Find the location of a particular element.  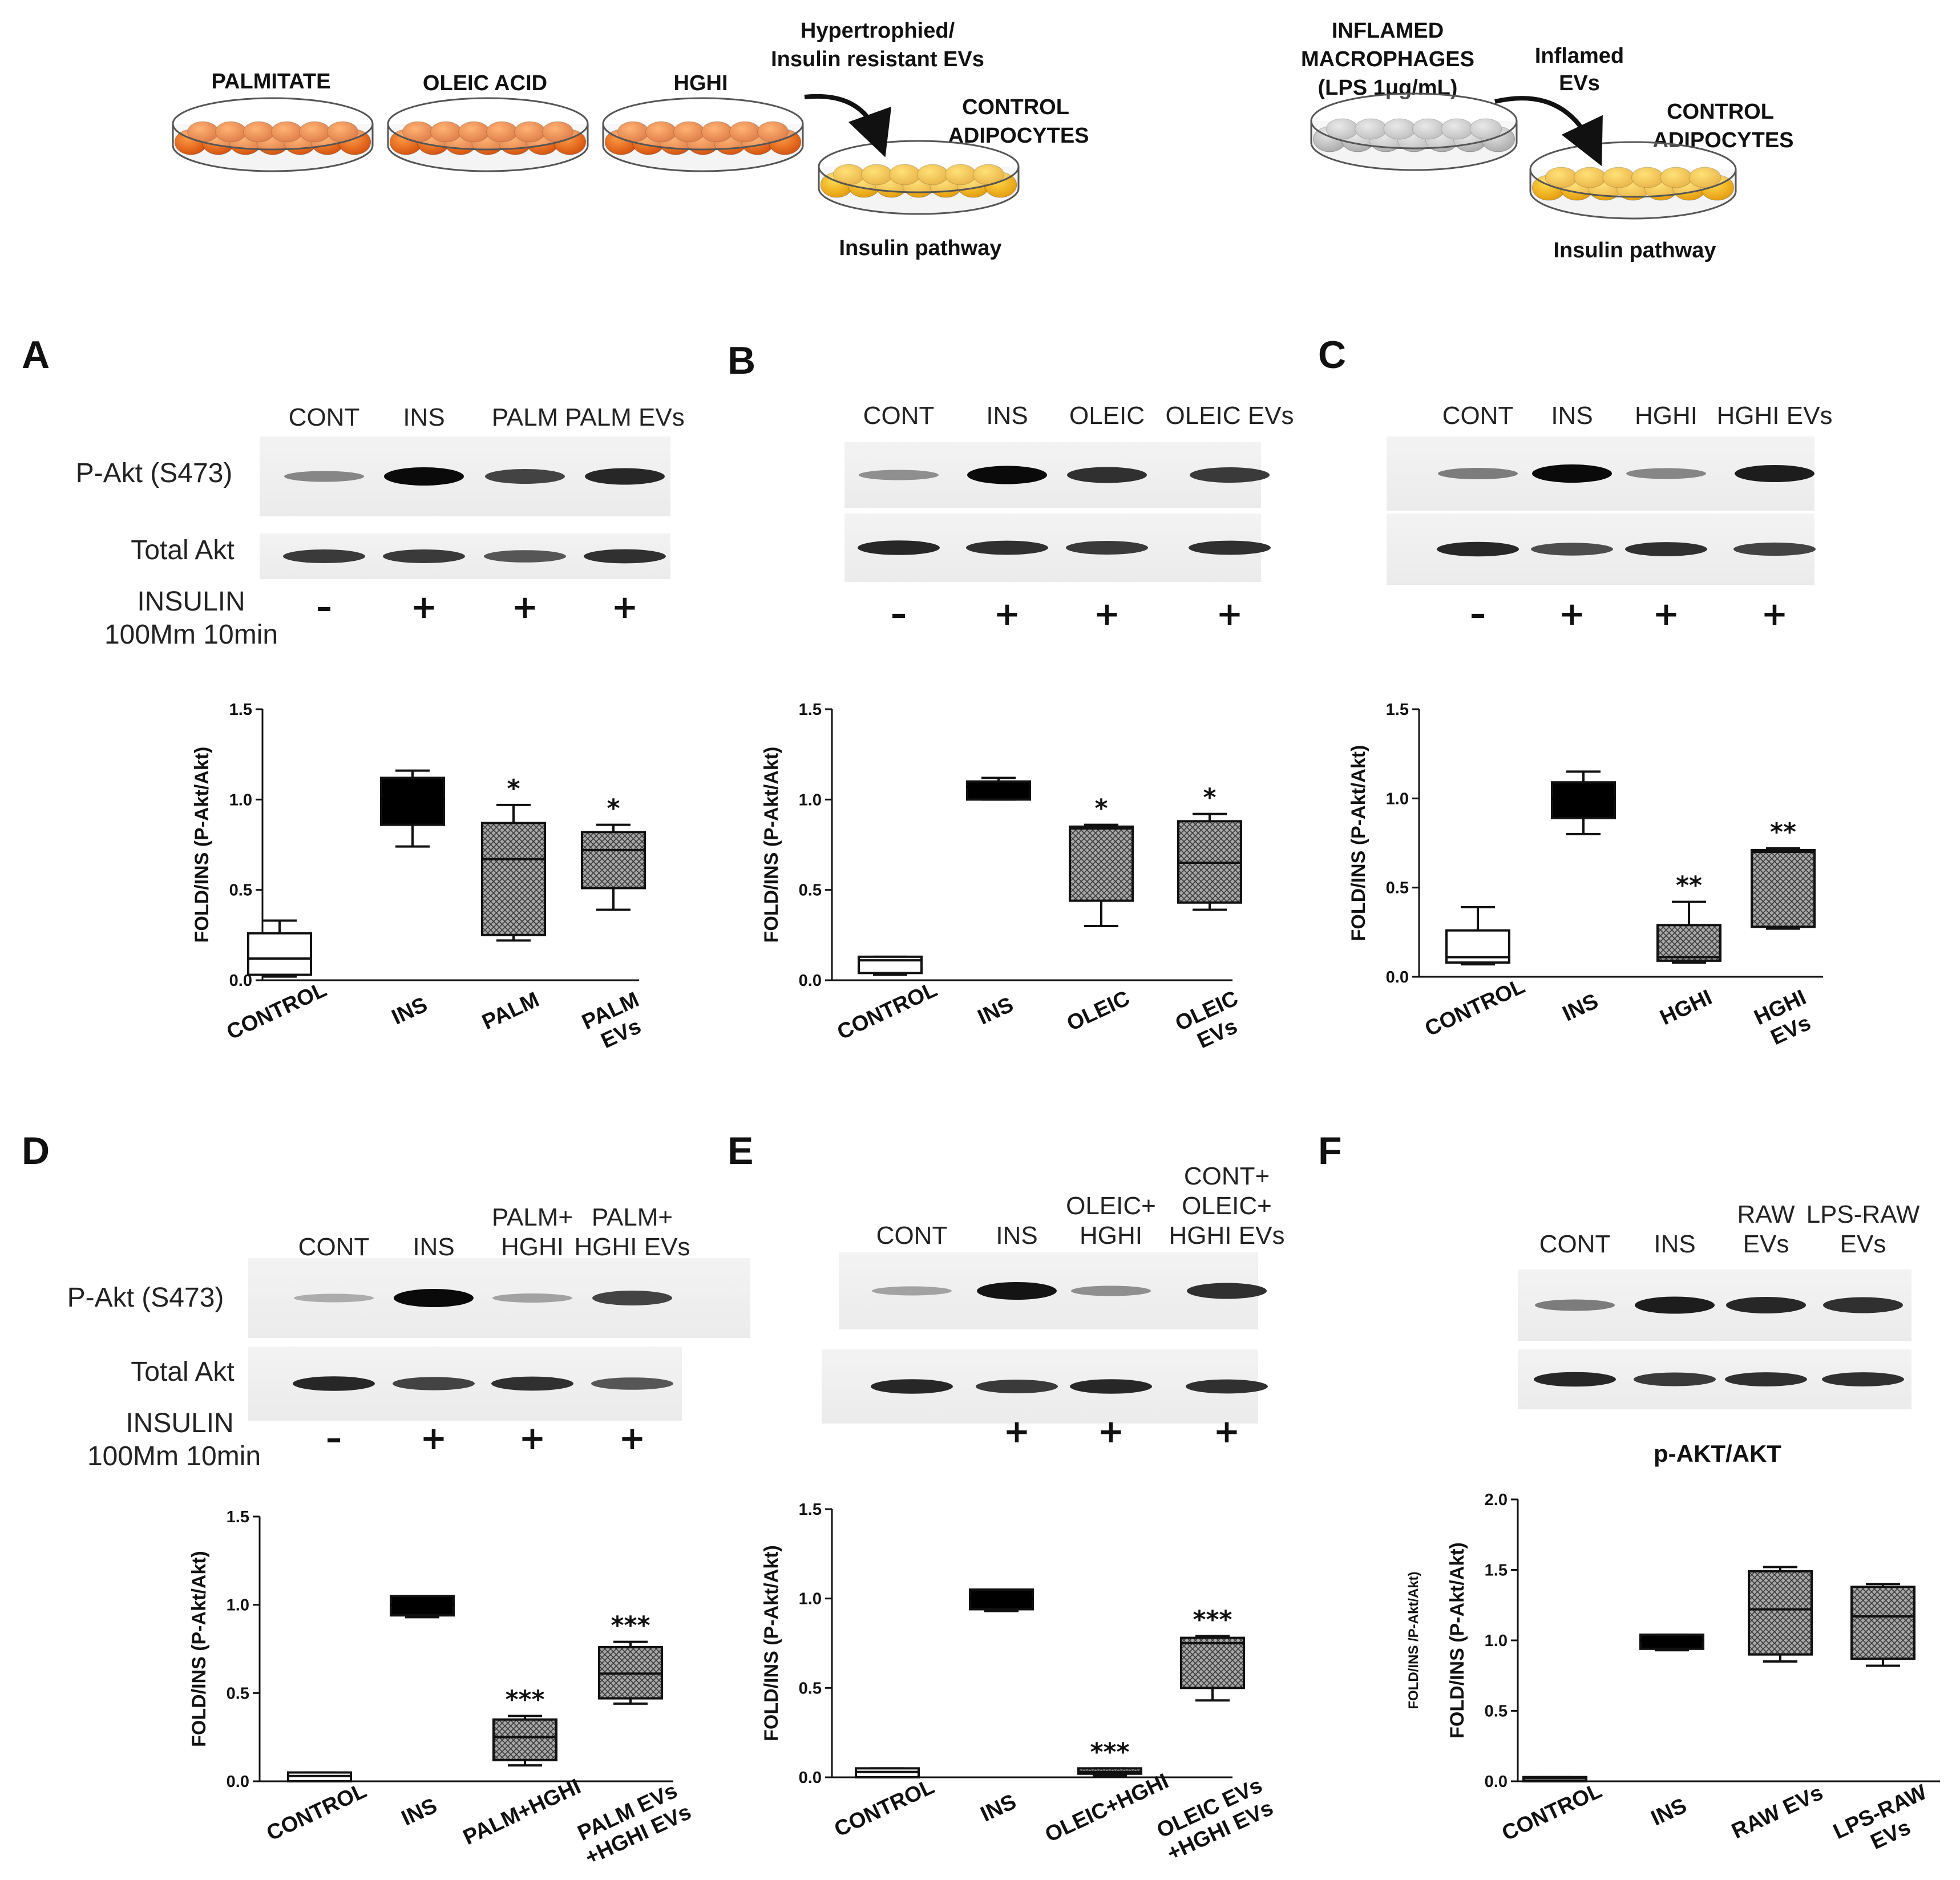

target2-label-line1: CONTROL is located at coordinates (1720, 112).